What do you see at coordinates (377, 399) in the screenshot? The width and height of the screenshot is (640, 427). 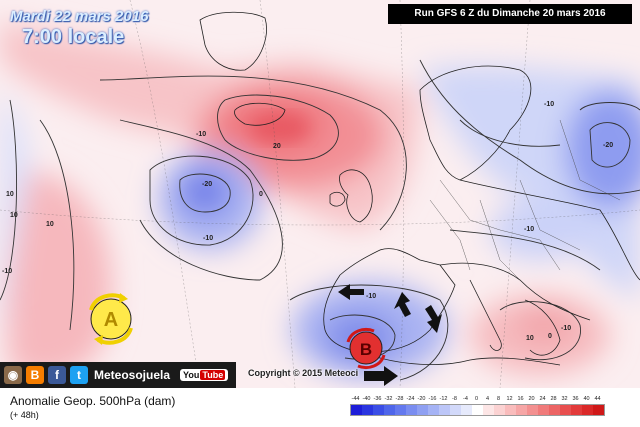 I see `legend-tick: -36` at bounding box center [377, 399].